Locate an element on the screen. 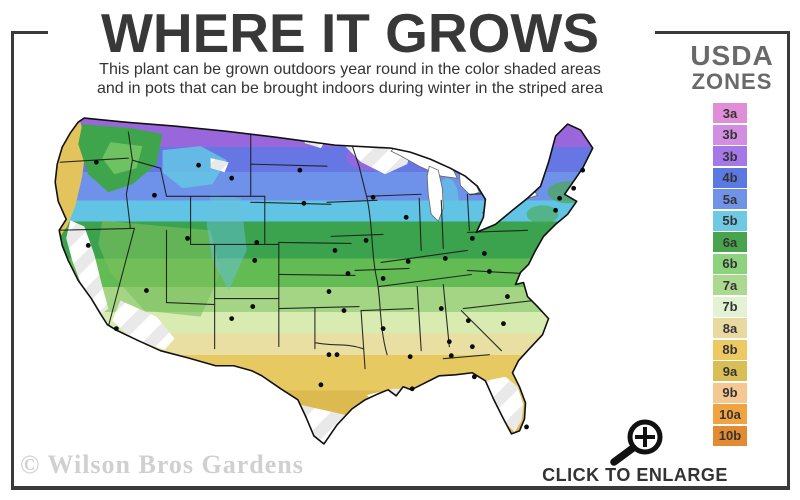  legend-item-8b-11: 8b is located at coordinates (730, 349).